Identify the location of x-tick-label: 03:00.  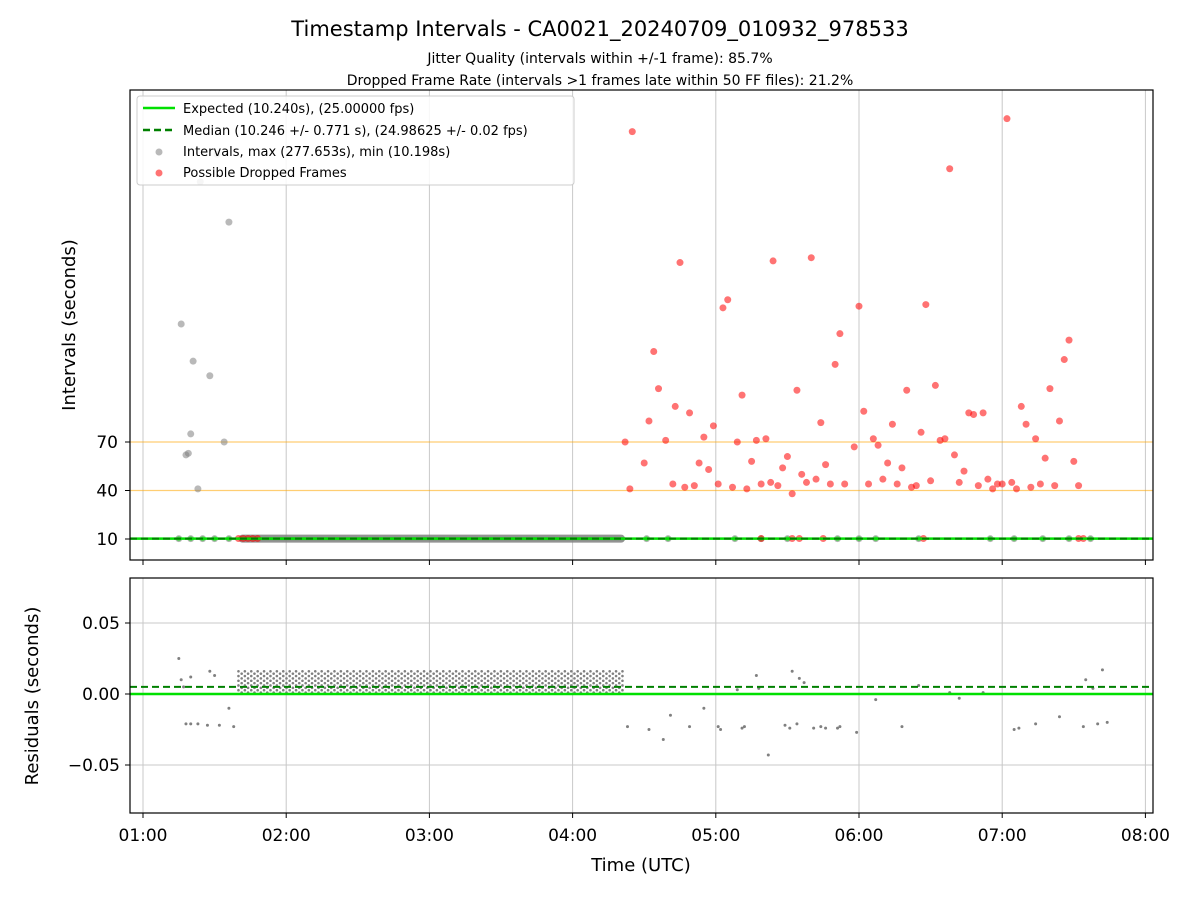
(429, 836).